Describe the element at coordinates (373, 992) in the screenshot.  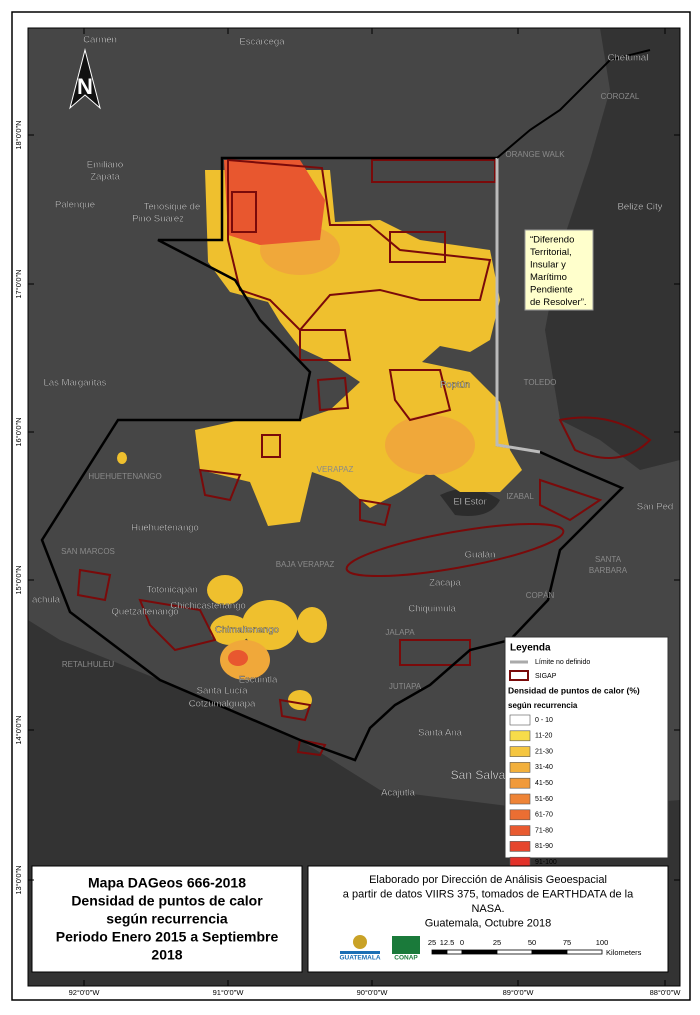
I see `longitude-label: 90°0'0"W` at that location.